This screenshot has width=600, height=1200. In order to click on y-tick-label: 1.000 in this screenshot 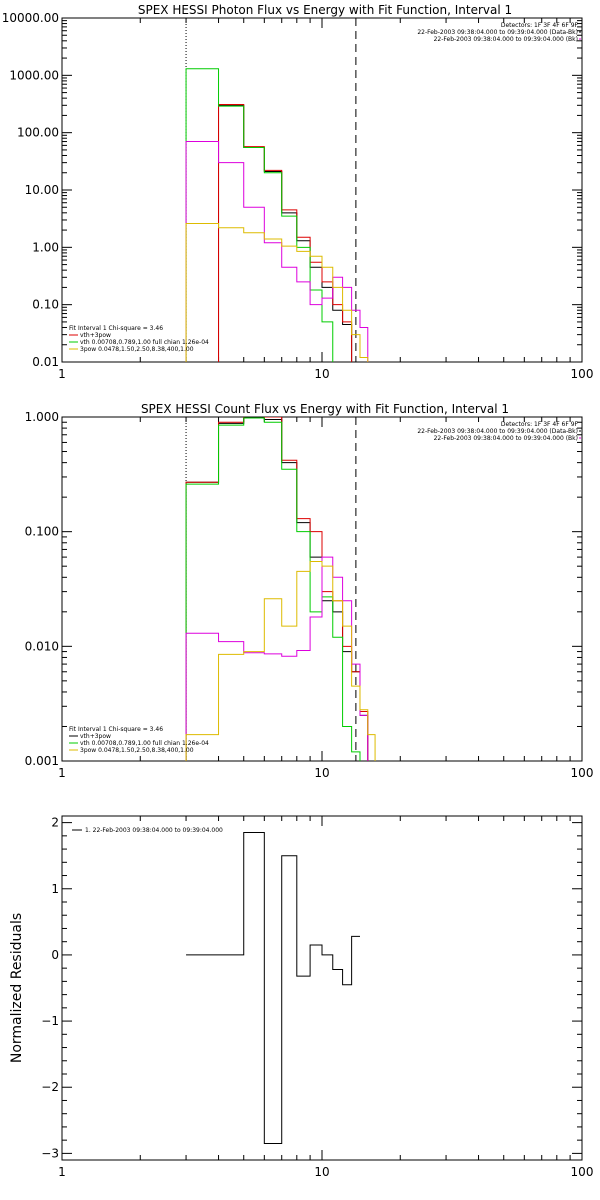, I will do `click(42, 417)`.